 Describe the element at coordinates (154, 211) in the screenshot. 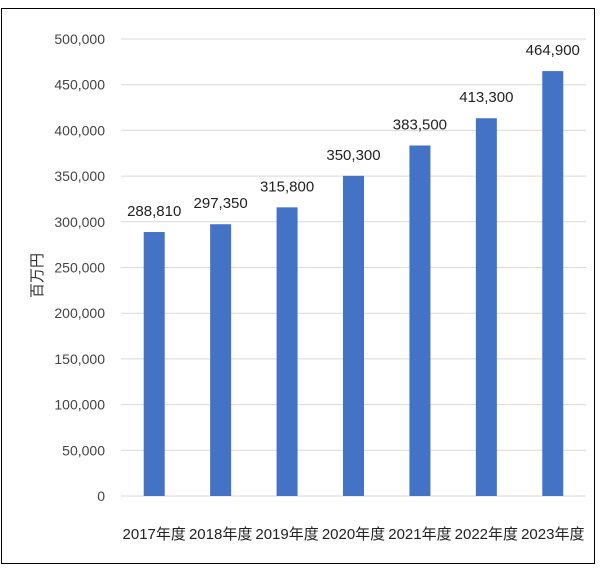

I see `data-label: 288,810` at that location.